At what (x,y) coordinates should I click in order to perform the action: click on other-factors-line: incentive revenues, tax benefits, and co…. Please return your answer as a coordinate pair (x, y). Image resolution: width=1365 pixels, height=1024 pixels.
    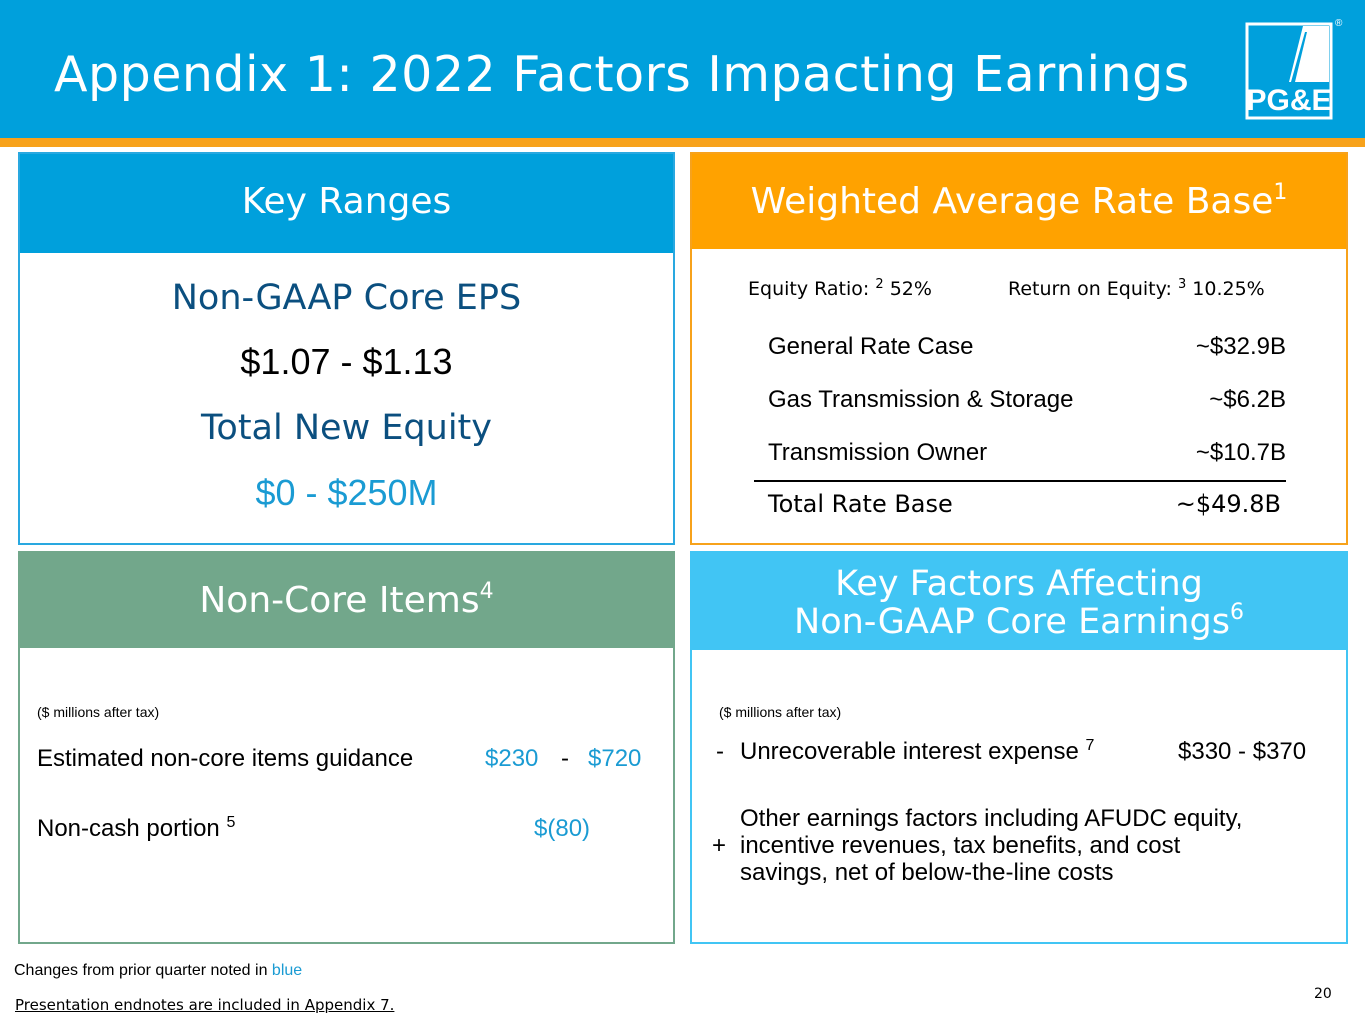
    Looking at the image, I should click on (960, 845).